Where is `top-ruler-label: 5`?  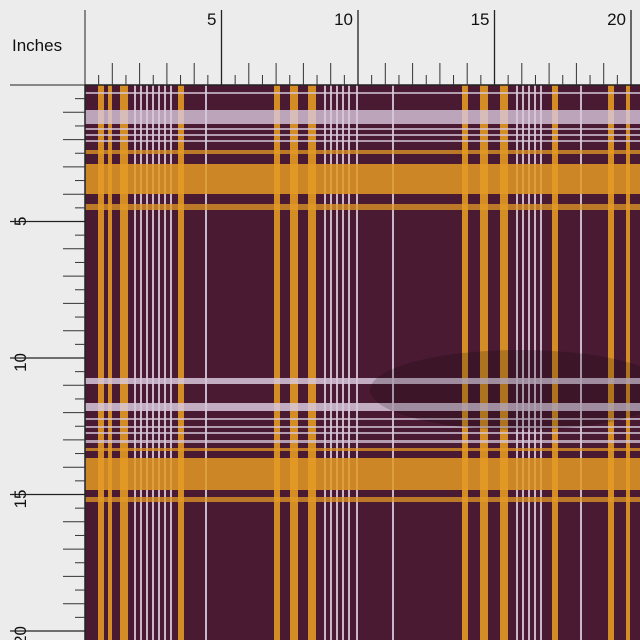
top-ruler-label: 5 is located at coordinates (211, 19).